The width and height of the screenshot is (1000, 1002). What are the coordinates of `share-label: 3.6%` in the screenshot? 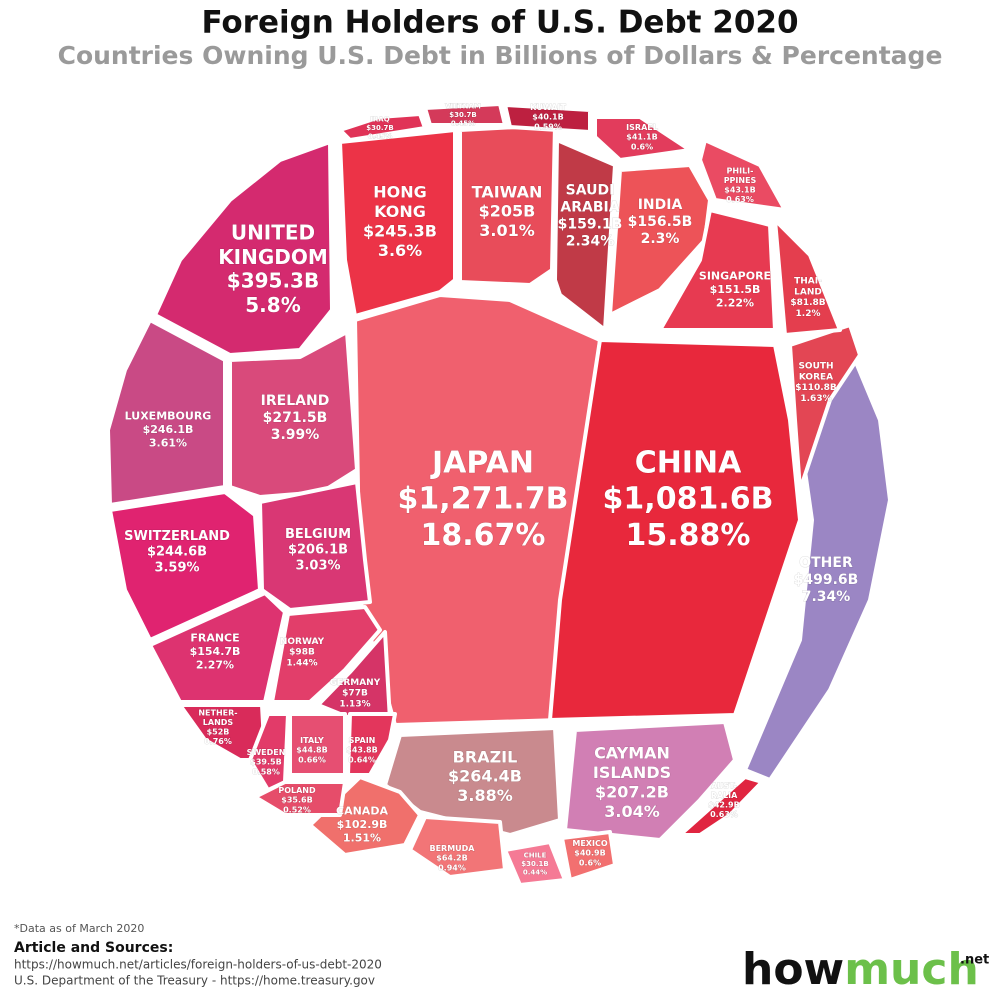 It's located at (400, 250).